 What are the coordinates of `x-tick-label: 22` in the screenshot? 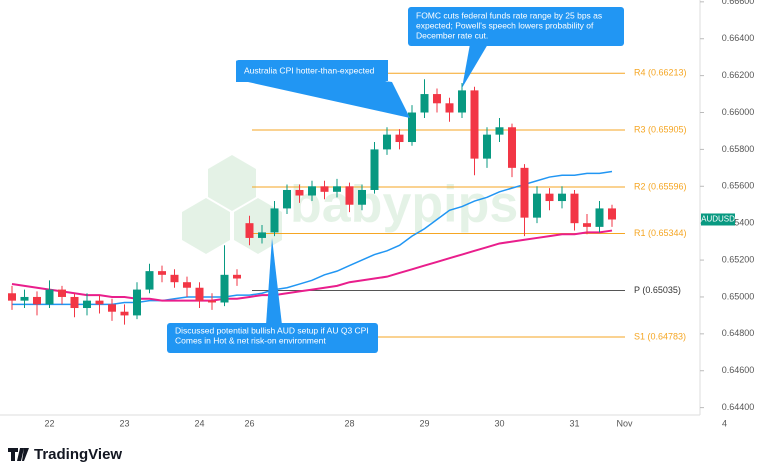 It's located at (49, 423).